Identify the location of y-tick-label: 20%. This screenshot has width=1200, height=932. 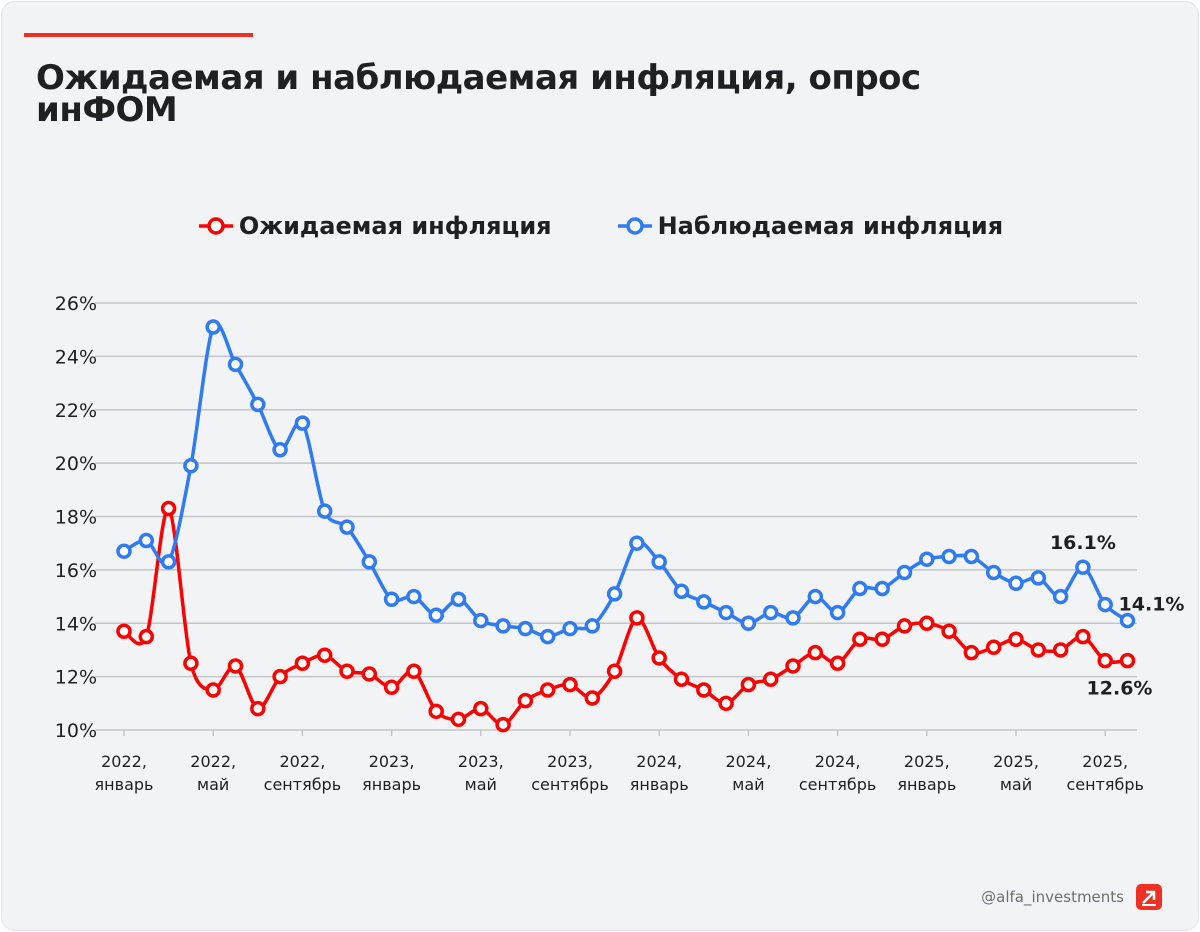
(76, 464).